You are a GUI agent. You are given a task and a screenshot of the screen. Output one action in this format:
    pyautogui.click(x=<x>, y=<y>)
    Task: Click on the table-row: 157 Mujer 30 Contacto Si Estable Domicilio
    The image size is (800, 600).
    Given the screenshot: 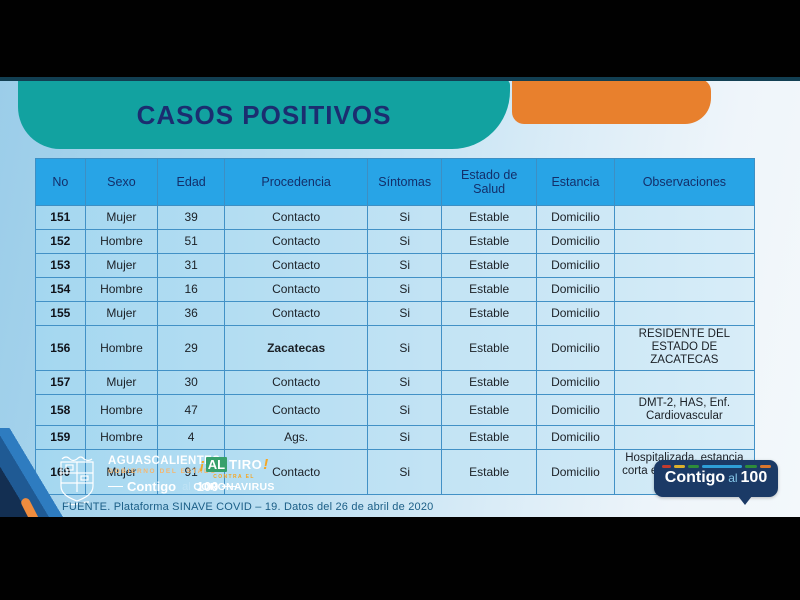 What is the action you would take?
    pyautogui.click(x=395, y=382)
    